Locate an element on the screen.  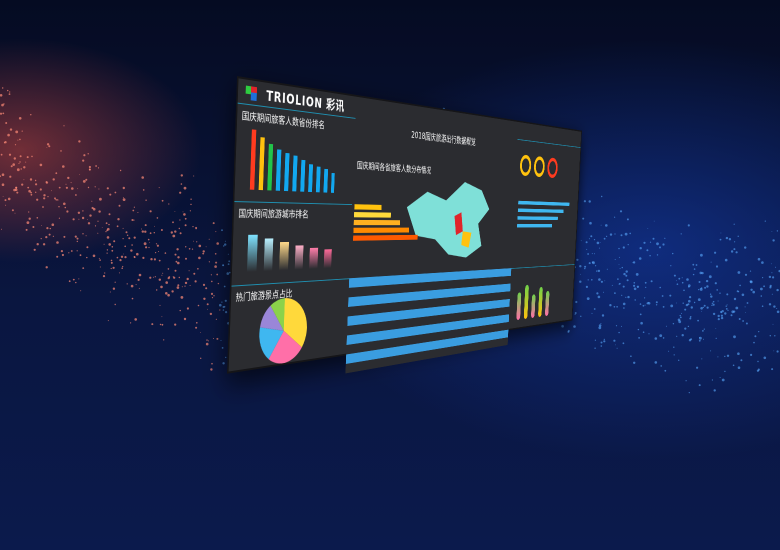
panel-title: 国庆期间旅游城市排名 is located at coordinates (293, 212).